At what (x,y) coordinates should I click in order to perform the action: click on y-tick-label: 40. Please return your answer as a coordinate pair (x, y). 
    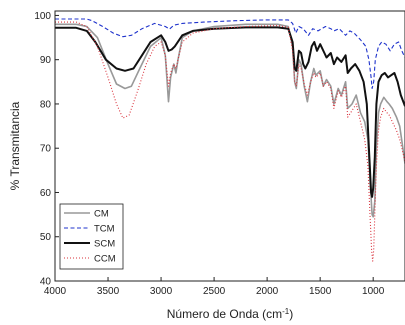
    Looking at the image, I should click on (46, 282).